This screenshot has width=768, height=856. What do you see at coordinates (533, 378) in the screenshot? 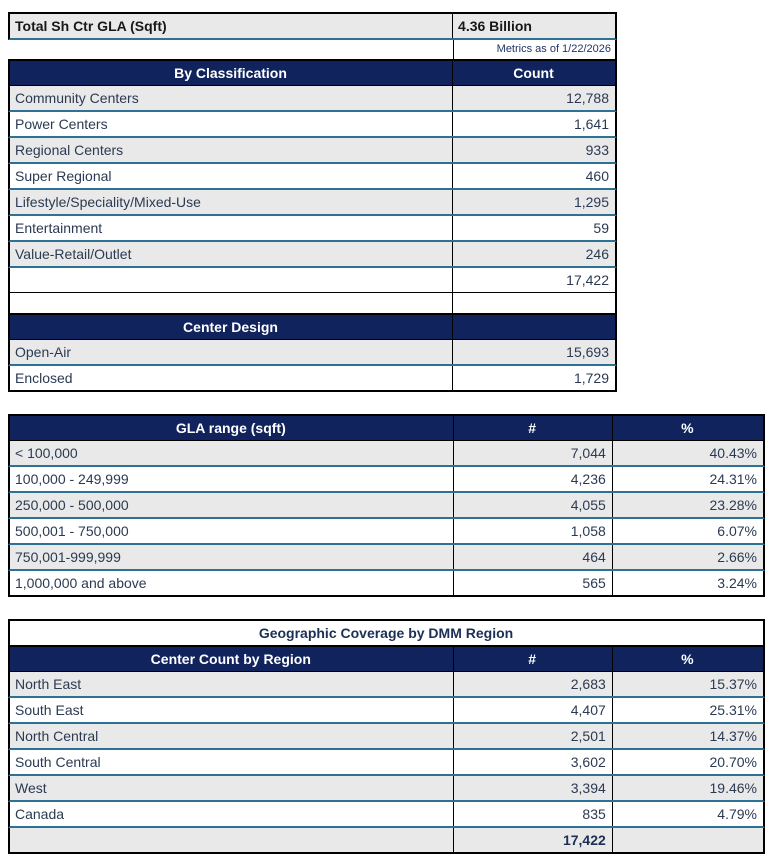
I see `row-count: 1,729` at bounding box center [533, 378].